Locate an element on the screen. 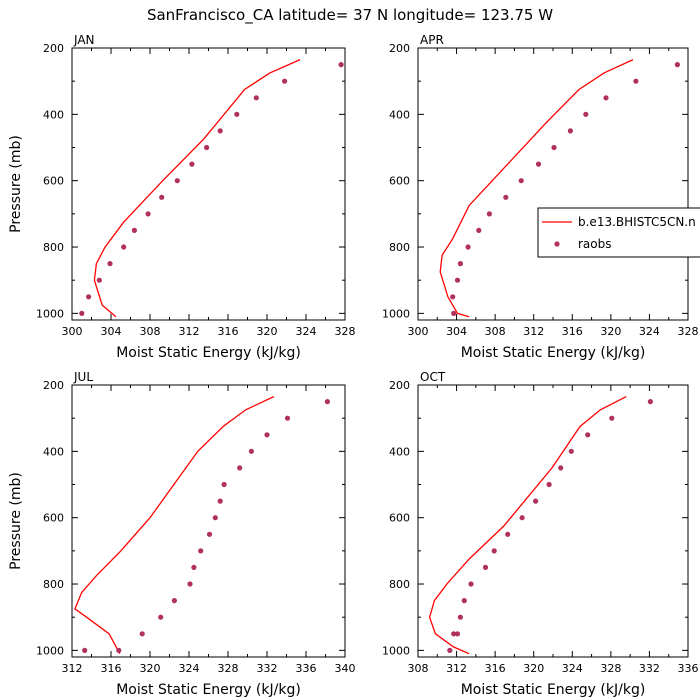 This screenshot has height=700, width=700. legend: b.e13.BHISTC5CN.n raobs is located at coordinates (618, 232).